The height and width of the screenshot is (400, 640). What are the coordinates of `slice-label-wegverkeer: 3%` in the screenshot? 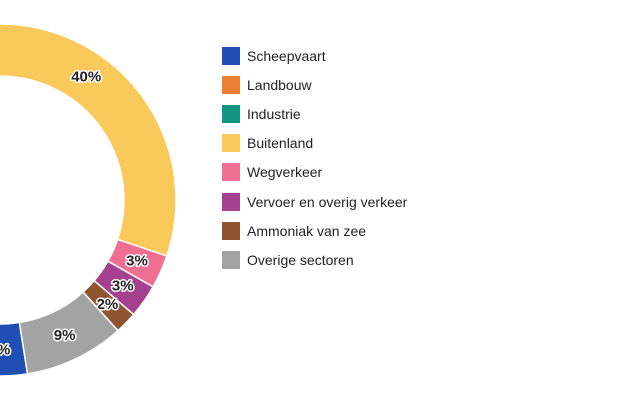 It's located at (137, 261).